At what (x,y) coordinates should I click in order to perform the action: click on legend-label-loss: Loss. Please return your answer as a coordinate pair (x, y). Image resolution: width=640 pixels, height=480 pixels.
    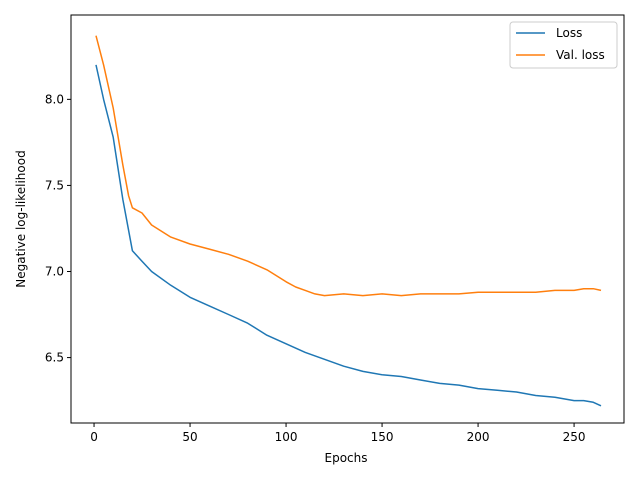
    Looking at the image, I should click on (569, 33).